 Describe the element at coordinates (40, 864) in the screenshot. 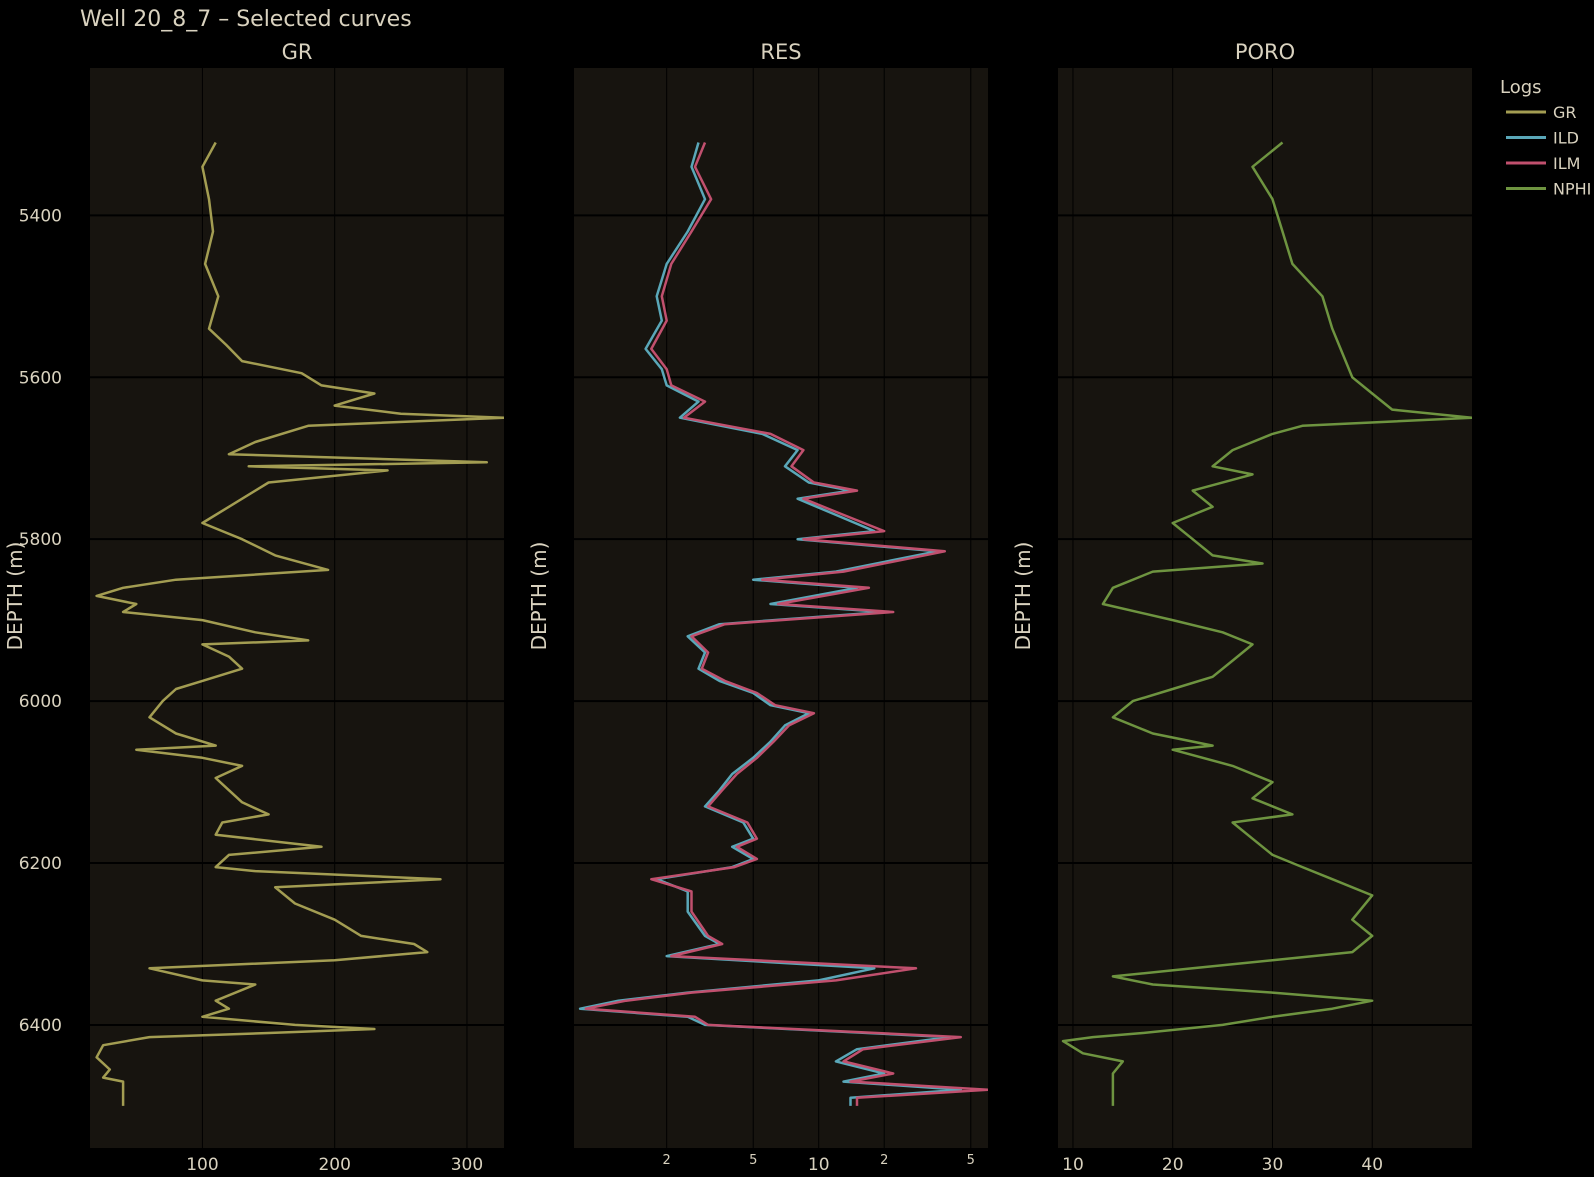

I see `y-tick-label: 6200` at that location.